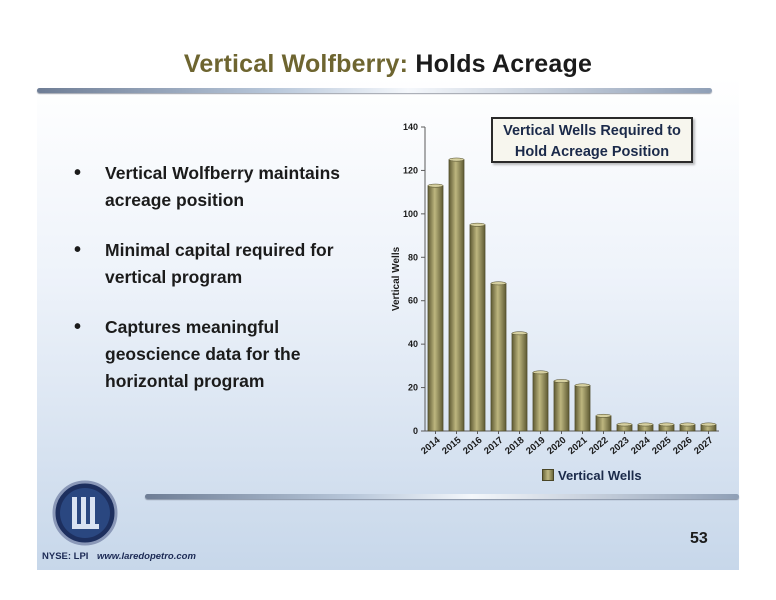 The width and height of the screenshot is (776, 600). What do you see at coordinates (498, 283) in the screenshot?
I see `bar-top-2017` at bounding box center [498, 283].